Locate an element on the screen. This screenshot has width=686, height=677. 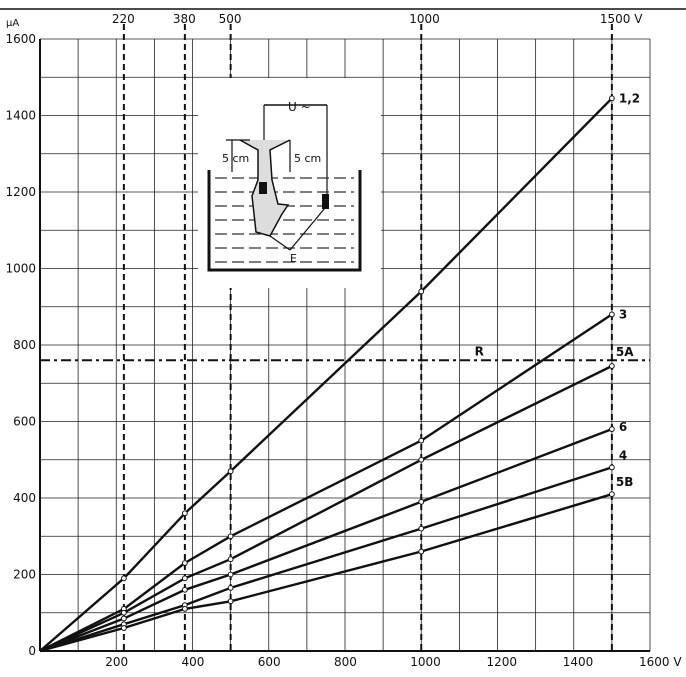
electrode-in-hand is located at coordinates (263, 188).